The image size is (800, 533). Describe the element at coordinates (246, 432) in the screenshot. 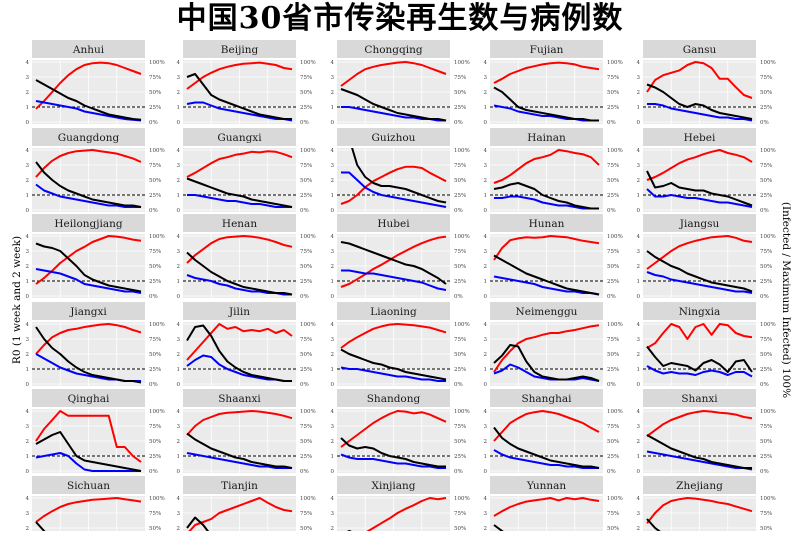

I see `panel-shaanxi: Shaanxi 0 1 2 3 4 0% 25% 50% 75% 100%` at that location.